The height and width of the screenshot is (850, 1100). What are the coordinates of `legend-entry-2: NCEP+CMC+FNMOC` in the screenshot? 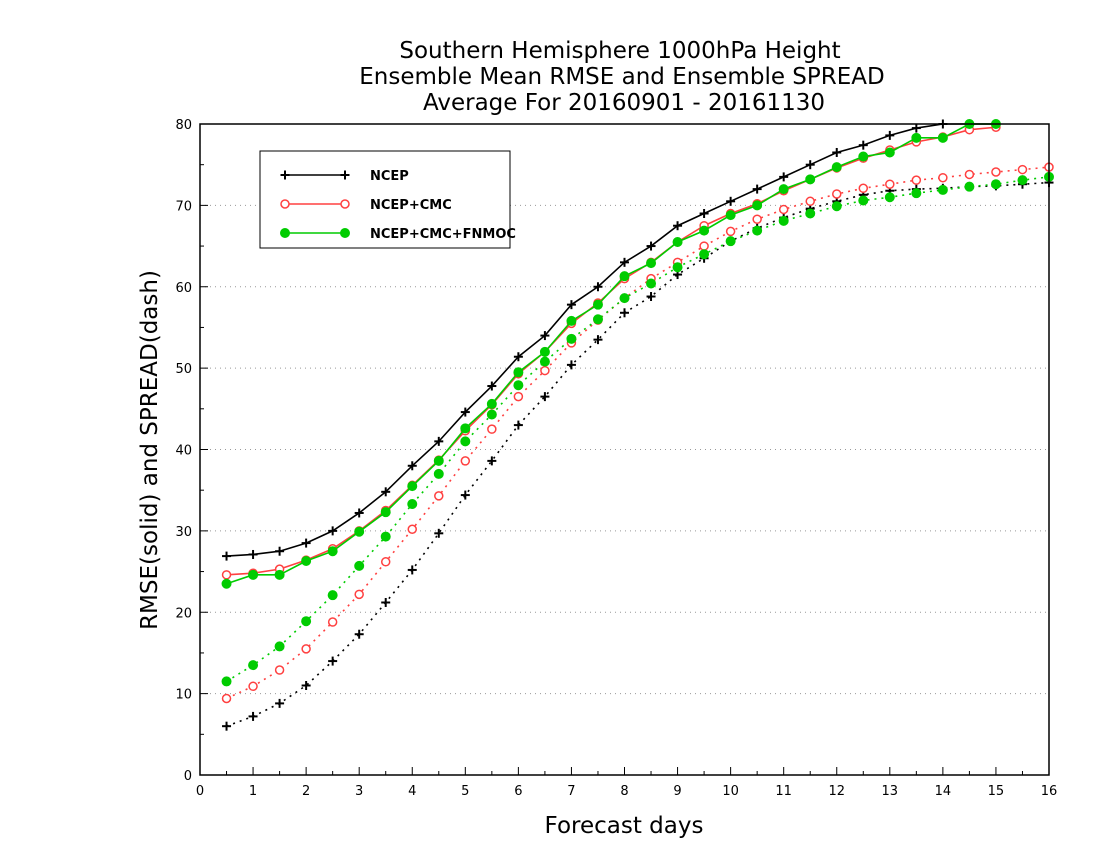 It's located at (398, 234).